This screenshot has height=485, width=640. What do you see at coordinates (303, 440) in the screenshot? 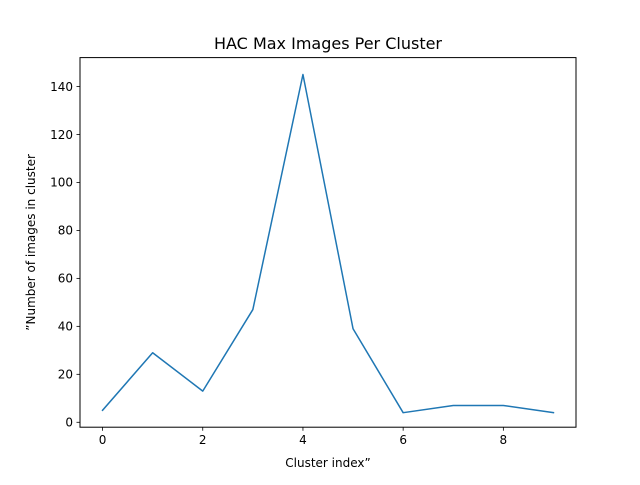
I see `x-tick-label: 4` at bounding box center [303, 440].